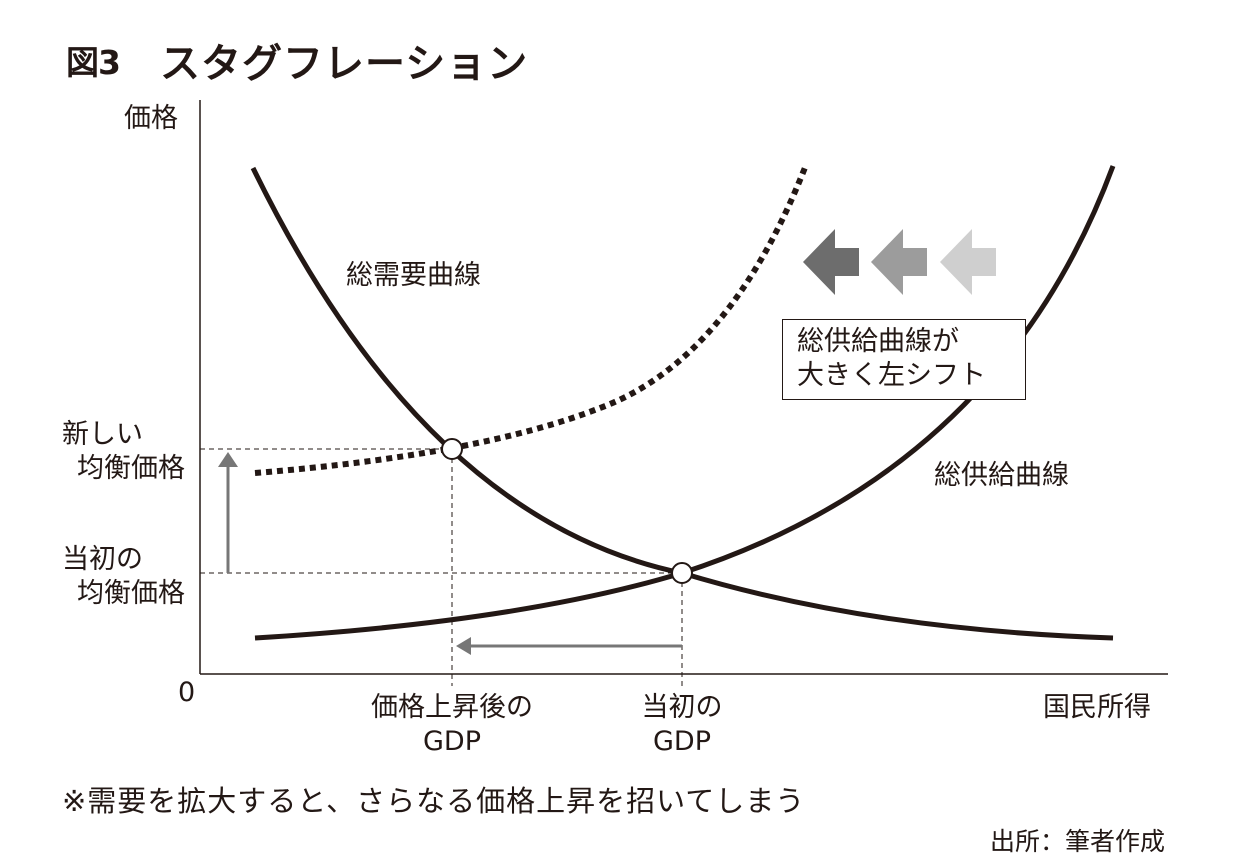 Image resolution: width=1247 pixels, height=863 pixels. What do you see at coordinates (1097, 707) in the screenshot?
I see `x-axis-label: 国民所得` at bounding box center [1097, 707].